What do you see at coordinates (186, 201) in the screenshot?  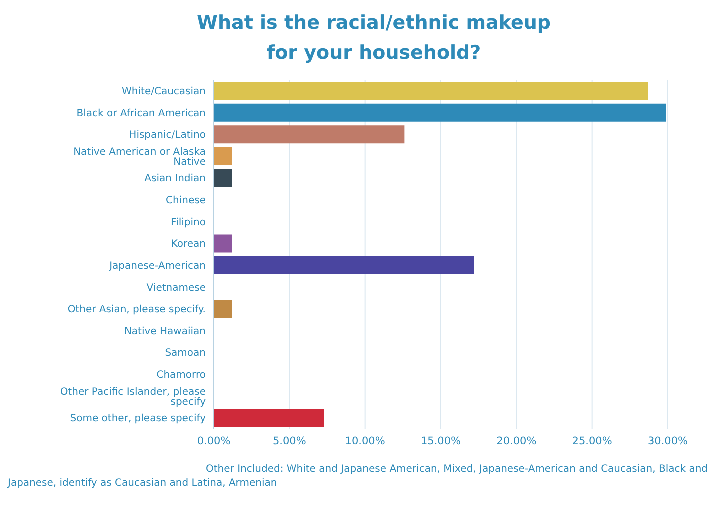 I see `y-tick-label: Chinese` at bounding box center [186, 201].